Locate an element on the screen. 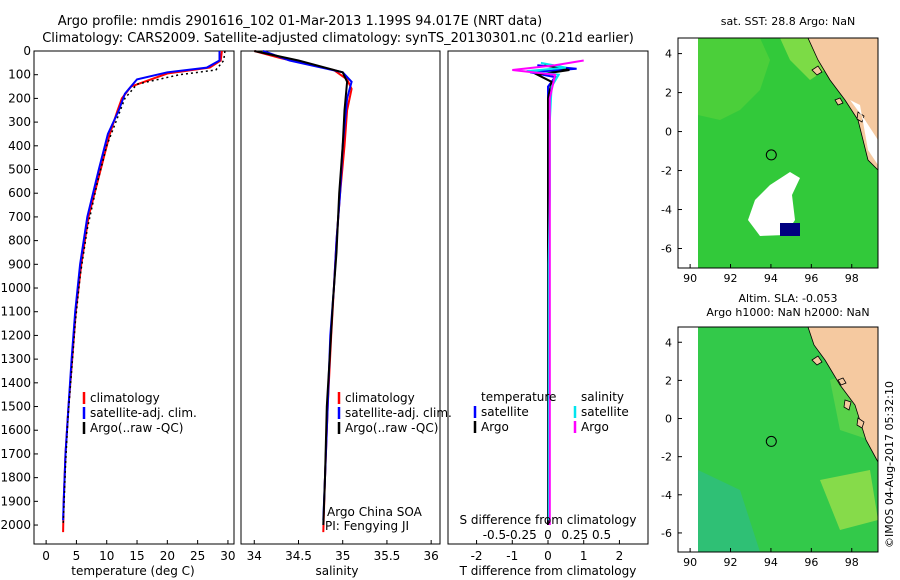 This screenshot has width=900, height=580. sst-map-ytick-label: -6 is located at coordinates (666, 249).